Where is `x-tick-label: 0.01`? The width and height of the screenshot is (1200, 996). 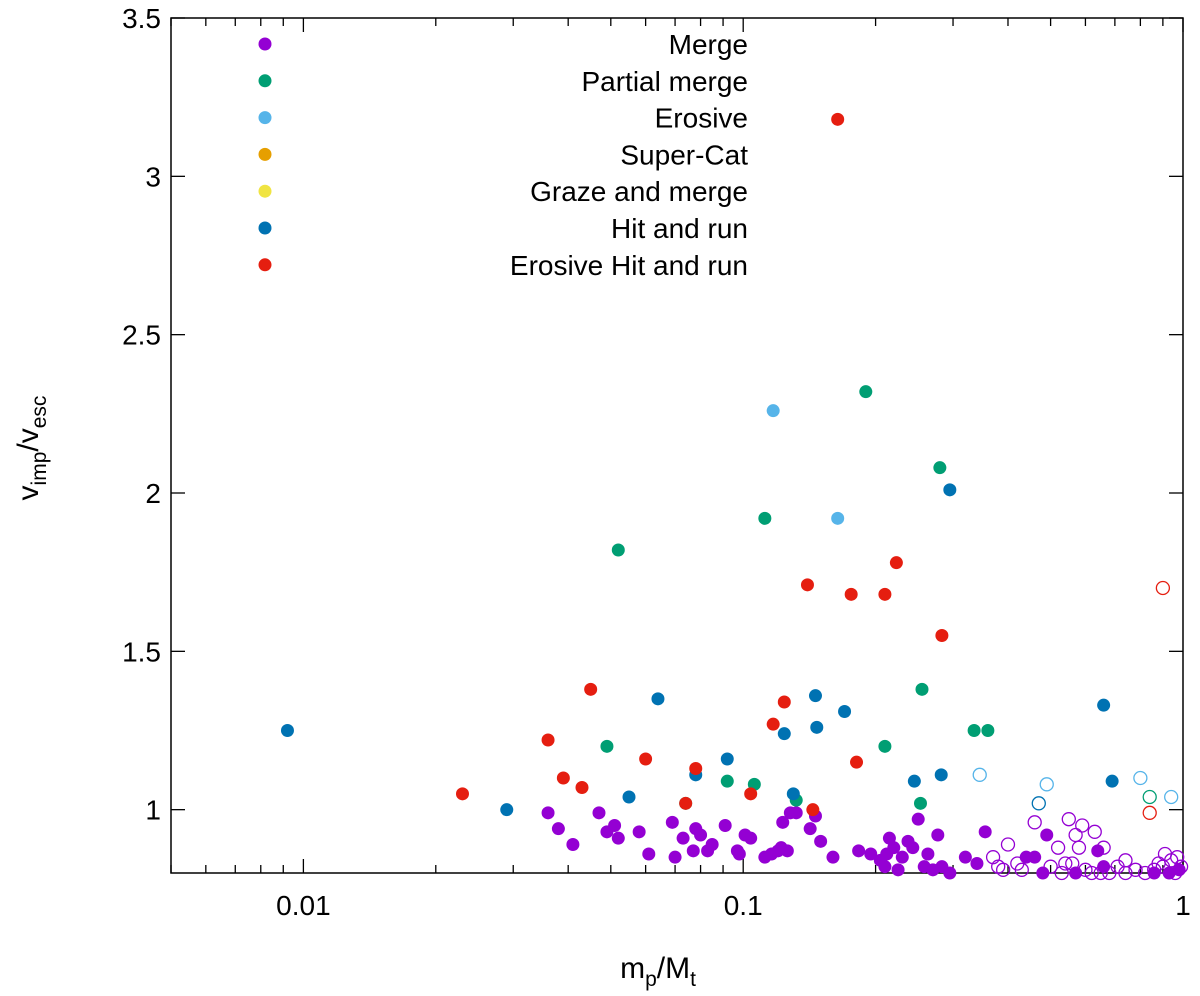 x-tick-label: 0.01 is located at coordinates (303, 905).